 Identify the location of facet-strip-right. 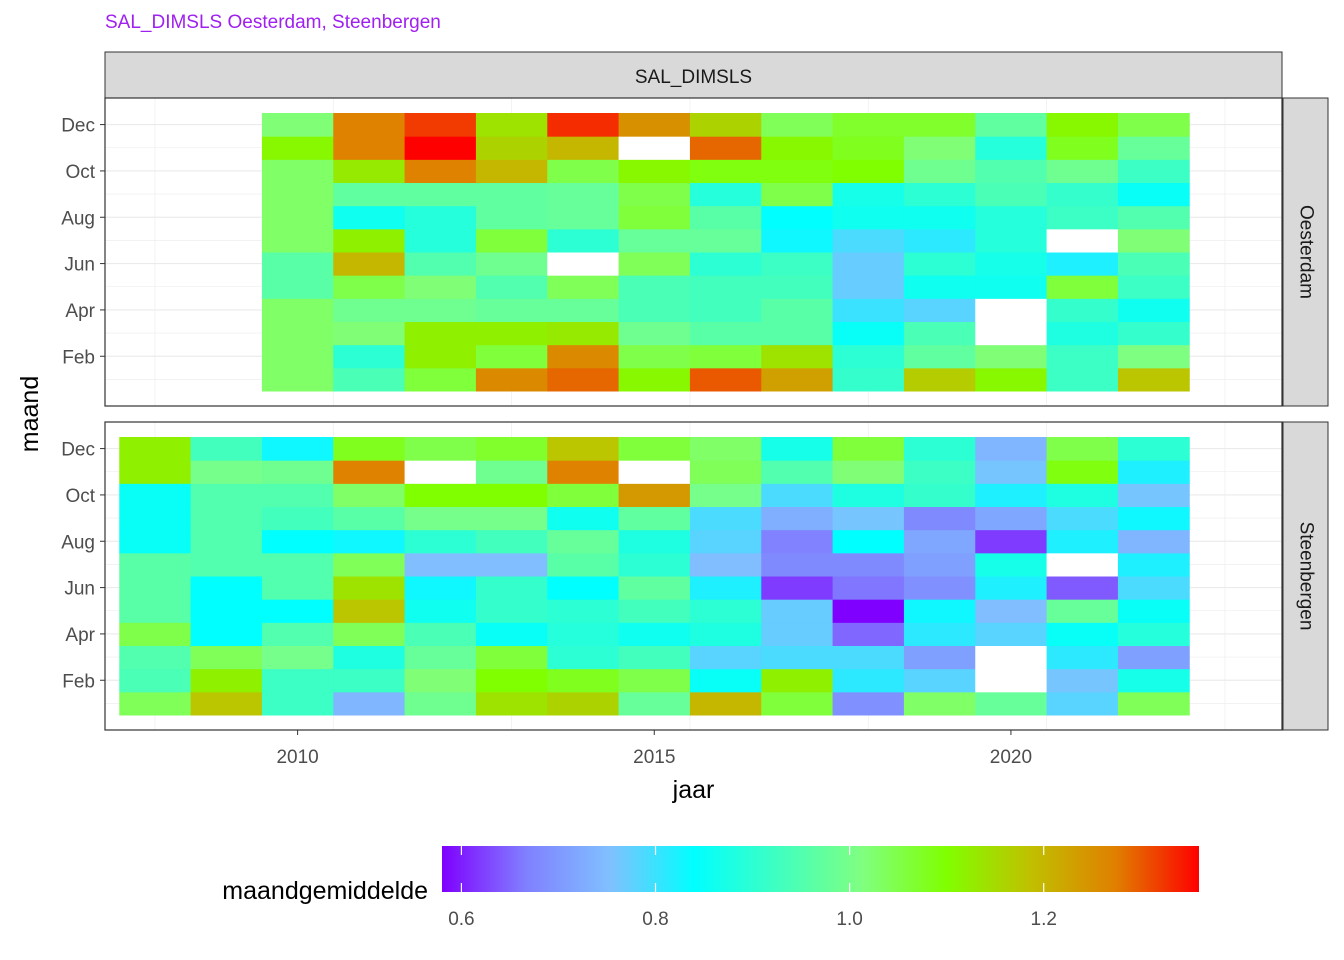
(1305, 252).